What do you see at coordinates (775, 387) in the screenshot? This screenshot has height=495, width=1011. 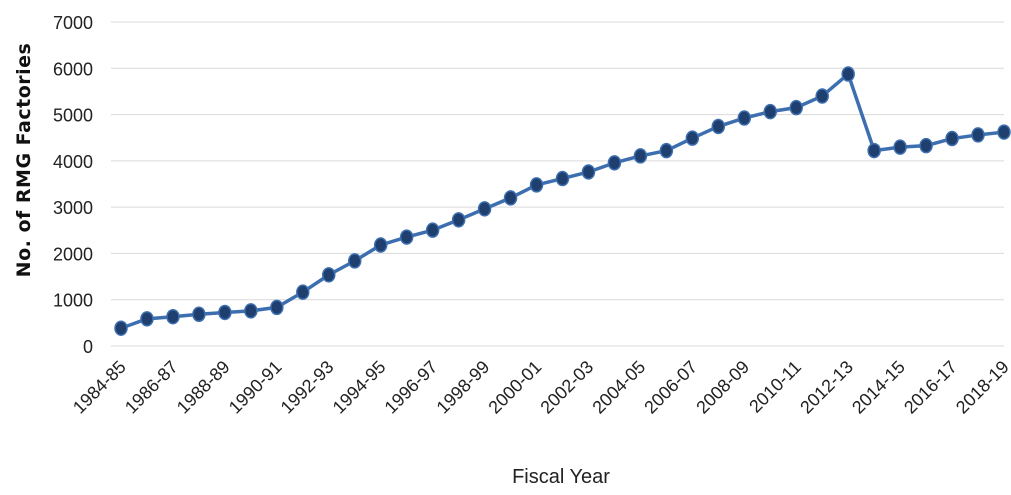 I see `x-tick-label: 2010-11` at bounding box center [775, 387].